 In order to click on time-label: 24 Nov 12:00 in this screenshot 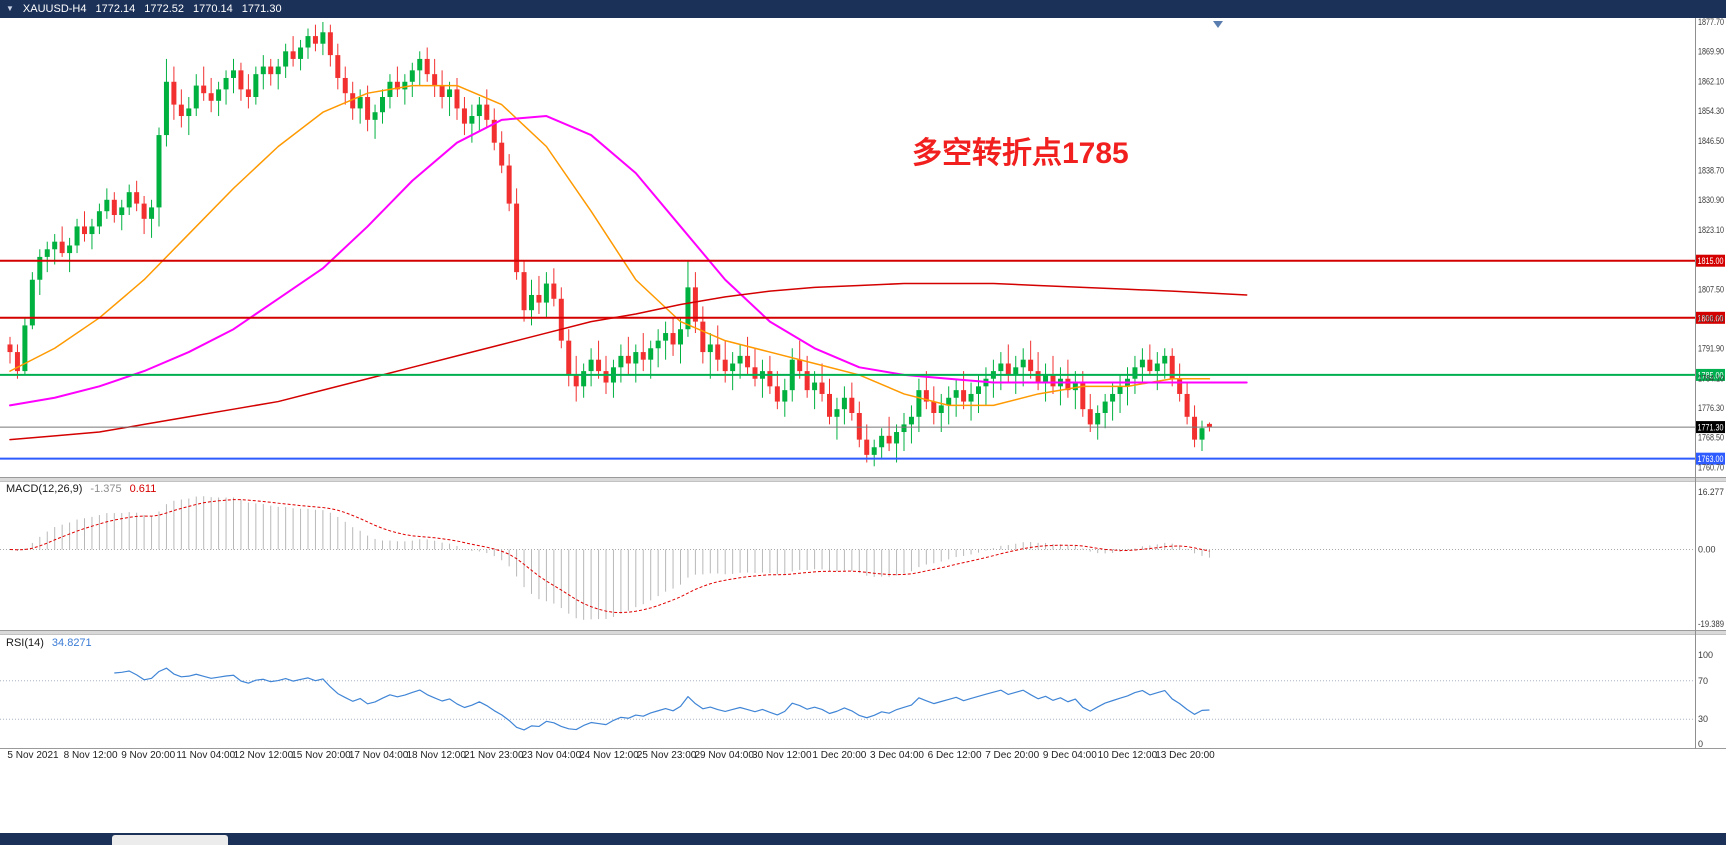, I will do `click(609, 755)`.